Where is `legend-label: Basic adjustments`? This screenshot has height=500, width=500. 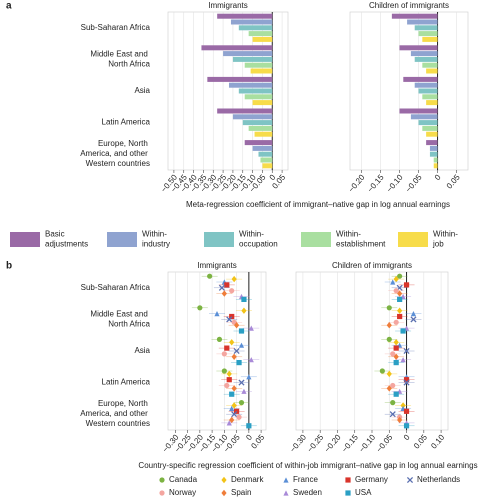
legend-label: Basic adjustments is located at coordinates (66, 239).